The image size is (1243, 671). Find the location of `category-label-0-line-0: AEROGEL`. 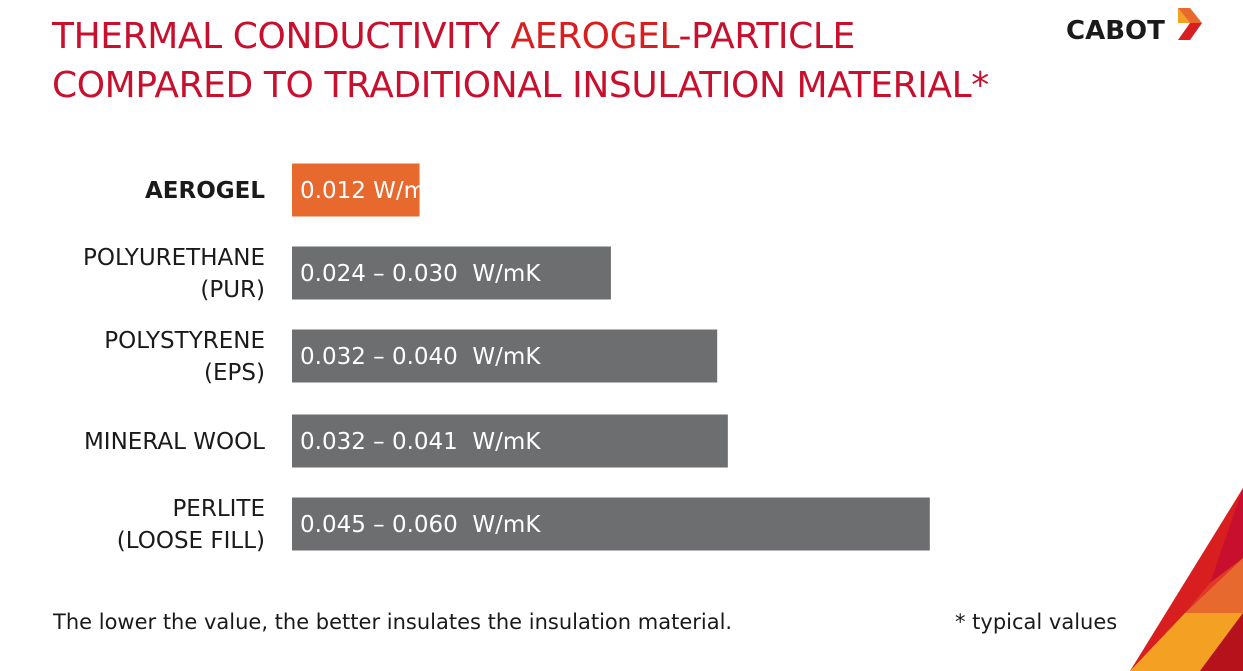

category-label-0-line-0: AEROGEL is located at coordinates (205, 191).